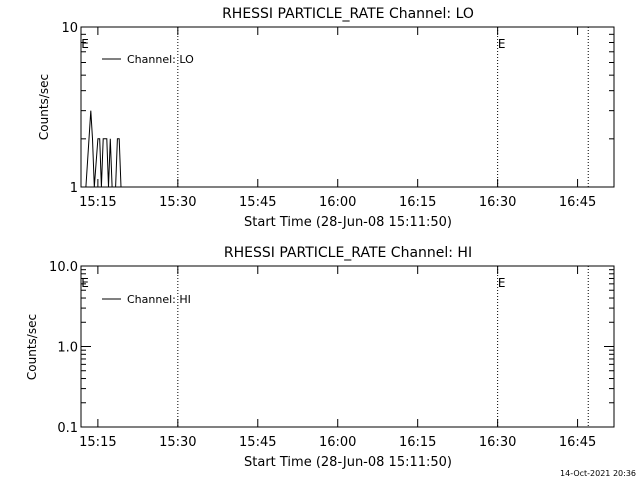 This screenshot has width=640, height=480. What do you see at coordinates (160, 59) in the screenshot?
I see `legend-entry-lo: Channel: LO` at bounding box center [160, 59].